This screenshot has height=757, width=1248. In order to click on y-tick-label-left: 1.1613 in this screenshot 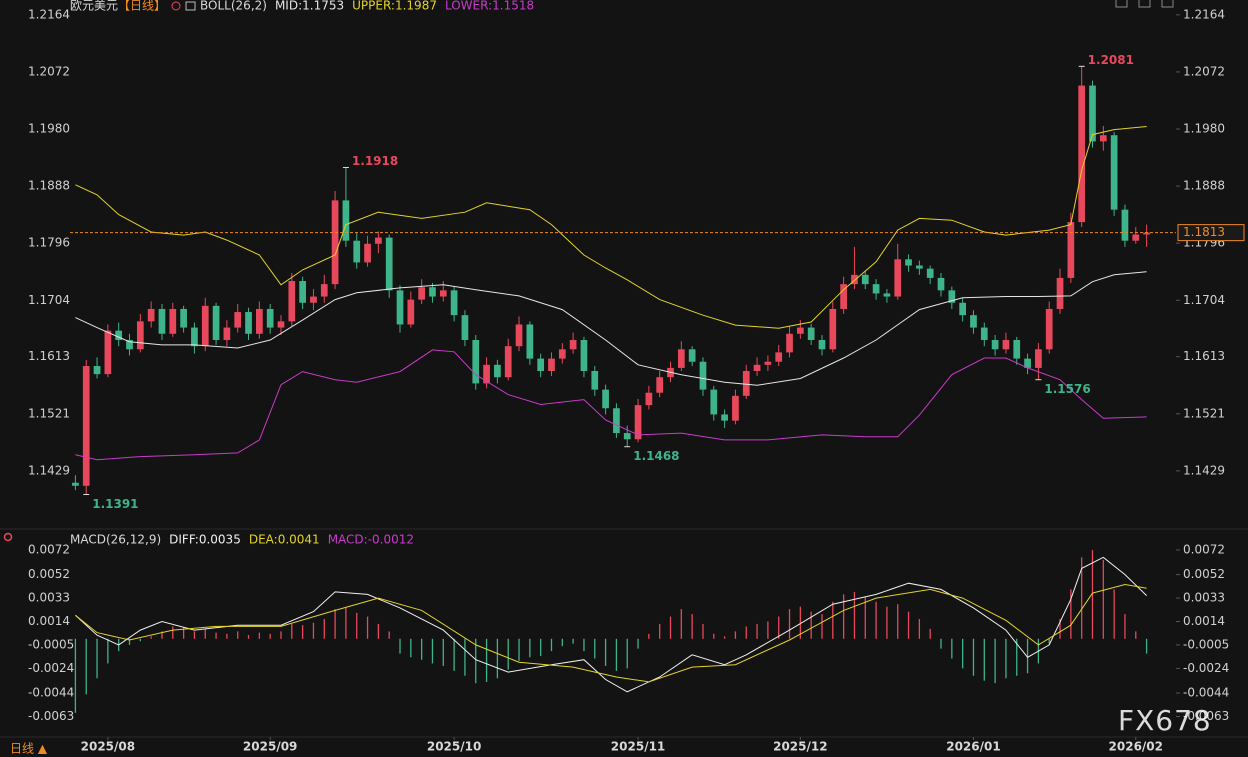, I will do `click(49, 356)`.